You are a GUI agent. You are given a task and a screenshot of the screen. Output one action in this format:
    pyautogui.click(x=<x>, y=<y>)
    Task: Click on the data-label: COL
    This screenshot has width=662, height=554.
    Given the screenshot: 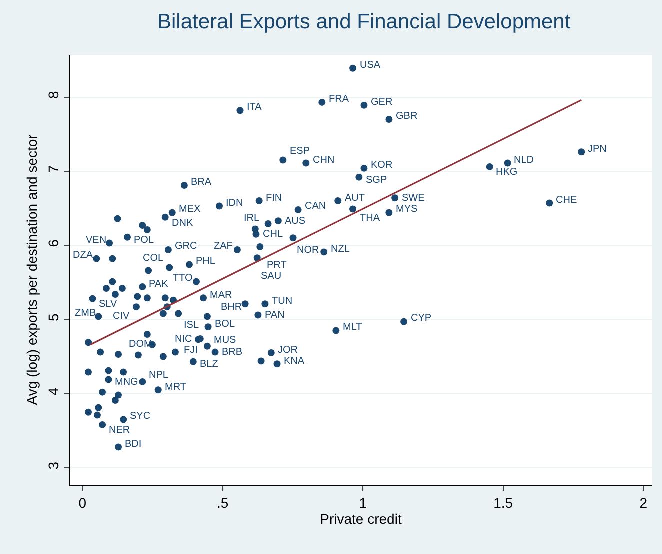 What is the action you would take?
    pyautogui.click(x=153, y=258)
    